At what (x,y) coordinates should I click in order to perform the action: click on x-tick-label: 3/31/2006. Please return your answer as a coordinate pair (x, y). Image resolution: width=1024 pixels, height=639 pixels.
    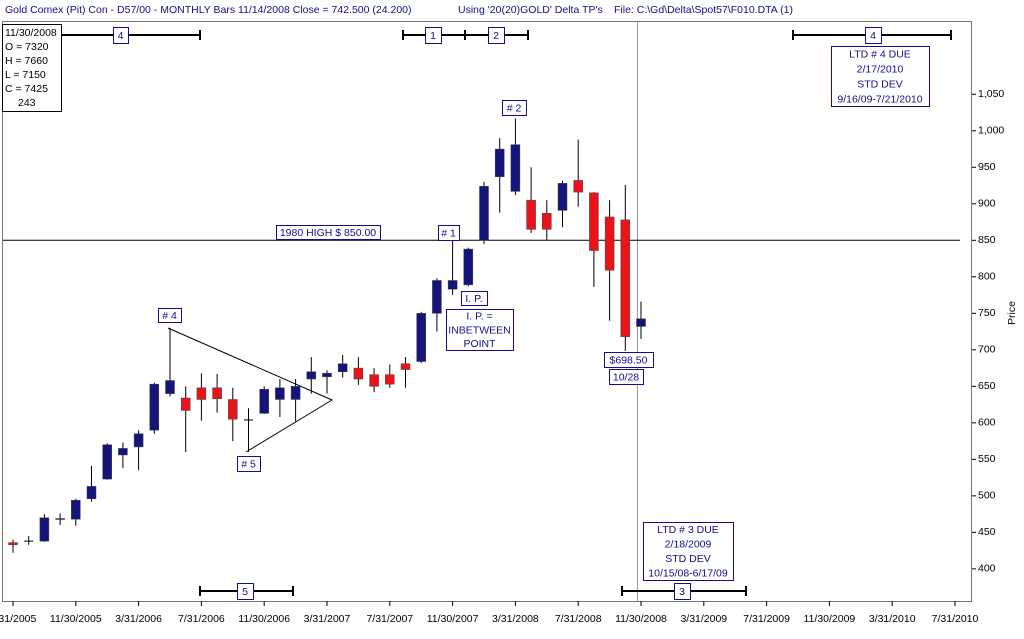
    Looking at the image, I should click on (138, 619).